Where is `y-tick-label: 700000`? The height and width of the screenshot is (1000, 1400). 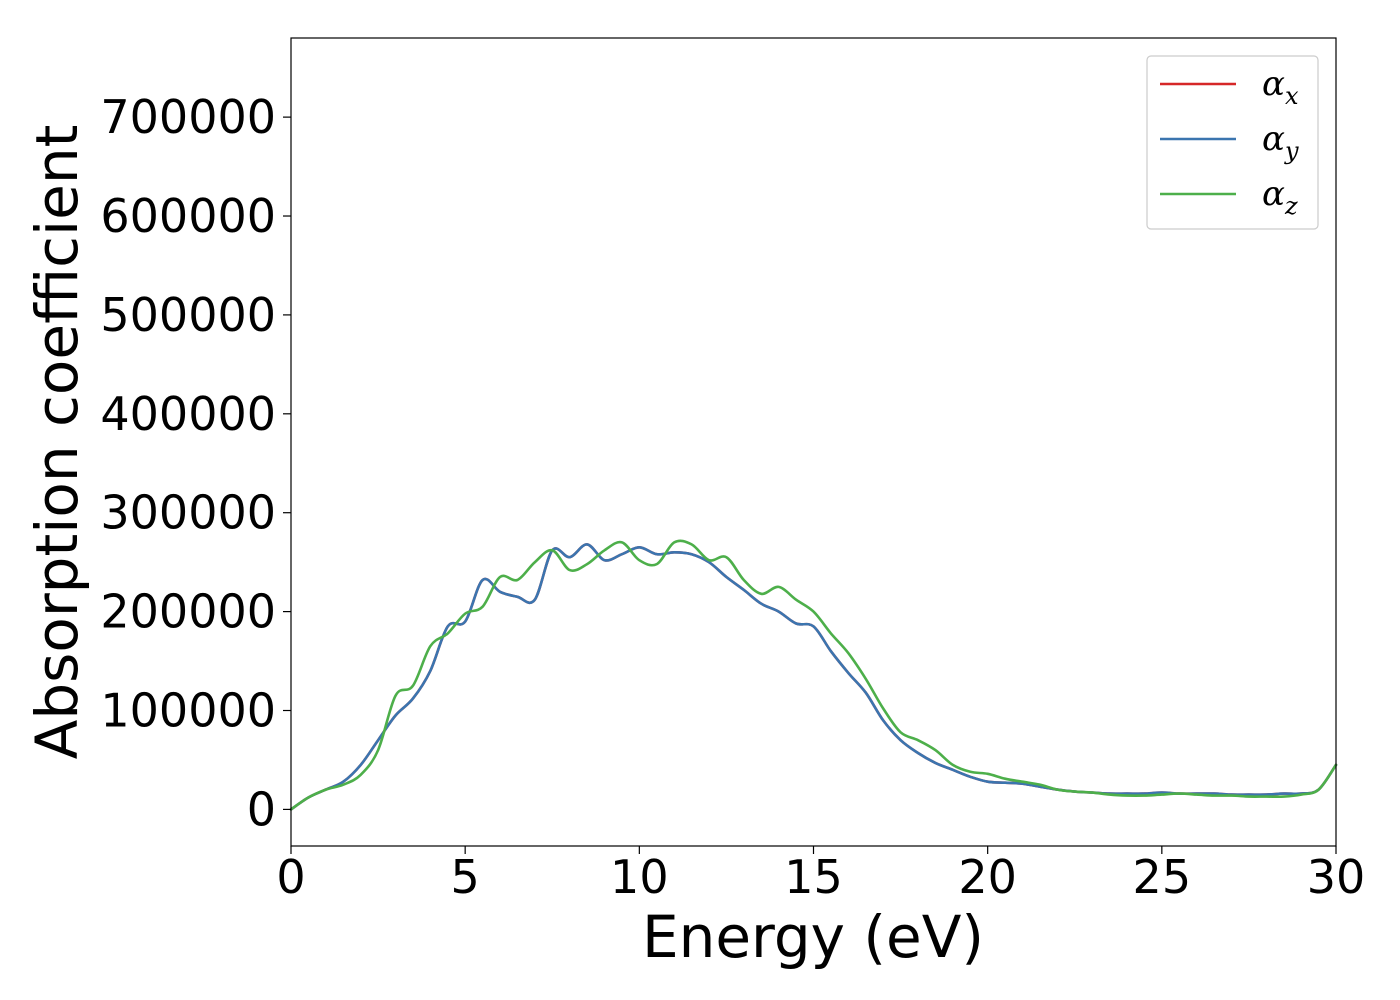 y-tick-label: 700000 is located at coordinates (188, 117).